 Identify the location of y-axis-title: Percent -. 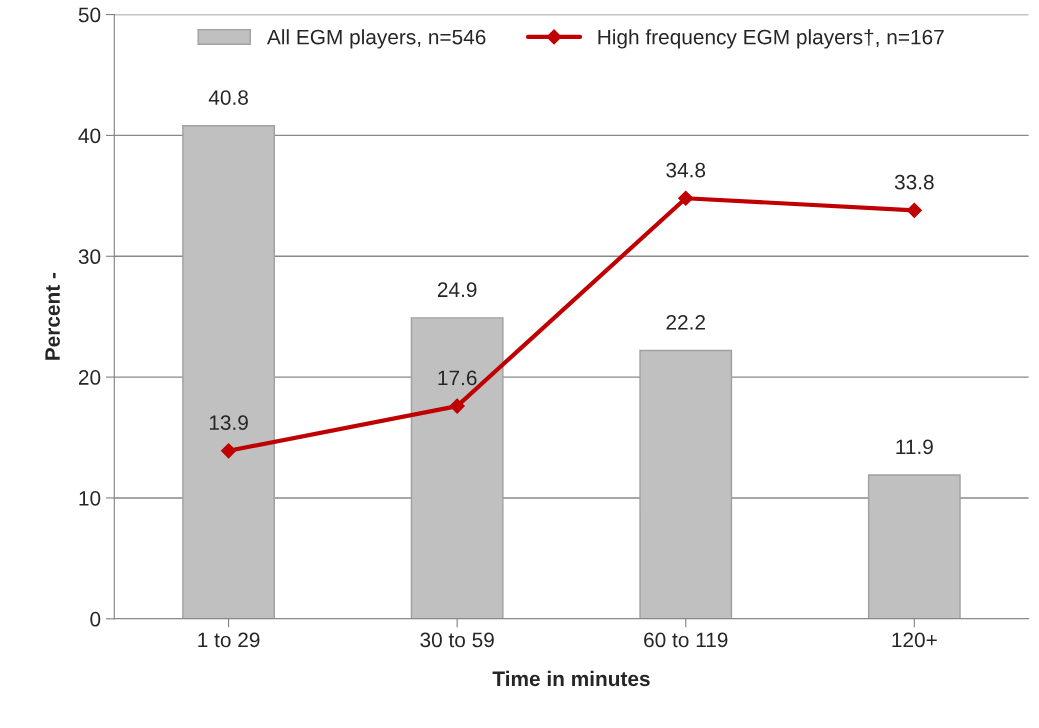
(52, 316).